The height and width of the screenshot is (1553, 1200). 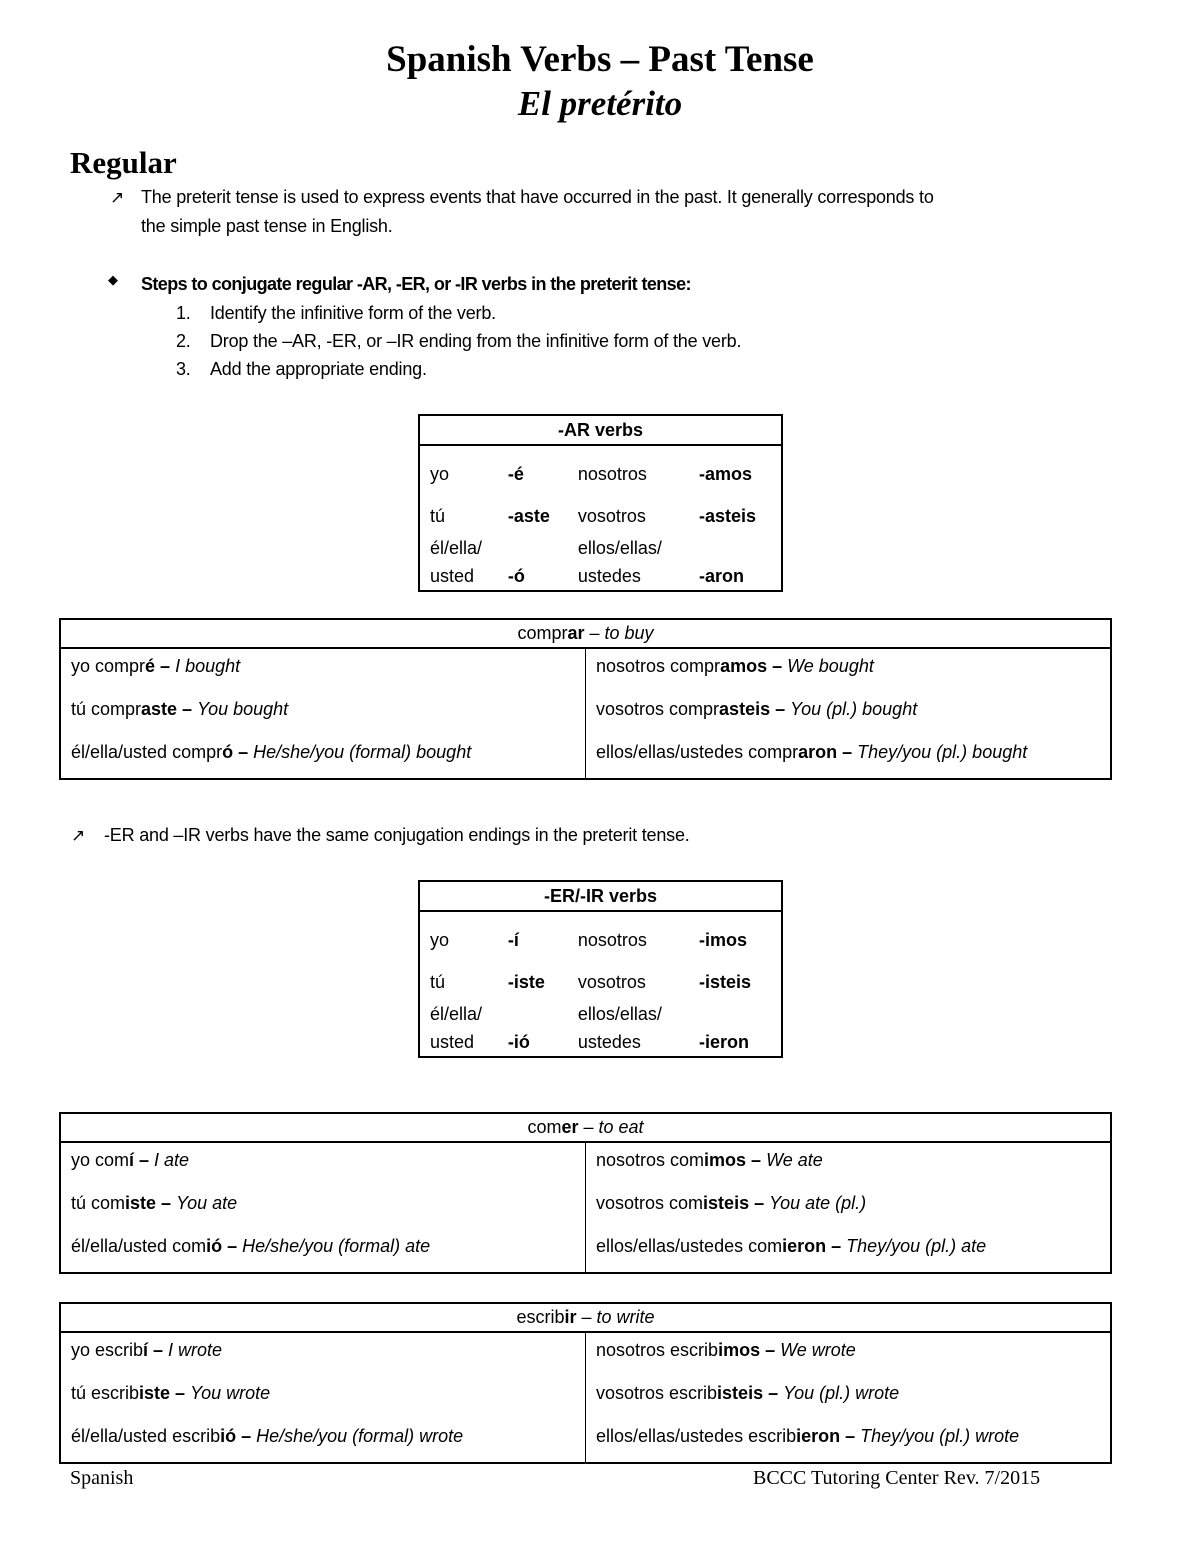 I want to click on ending-pair: yo -í, so click(x=494, y=940).